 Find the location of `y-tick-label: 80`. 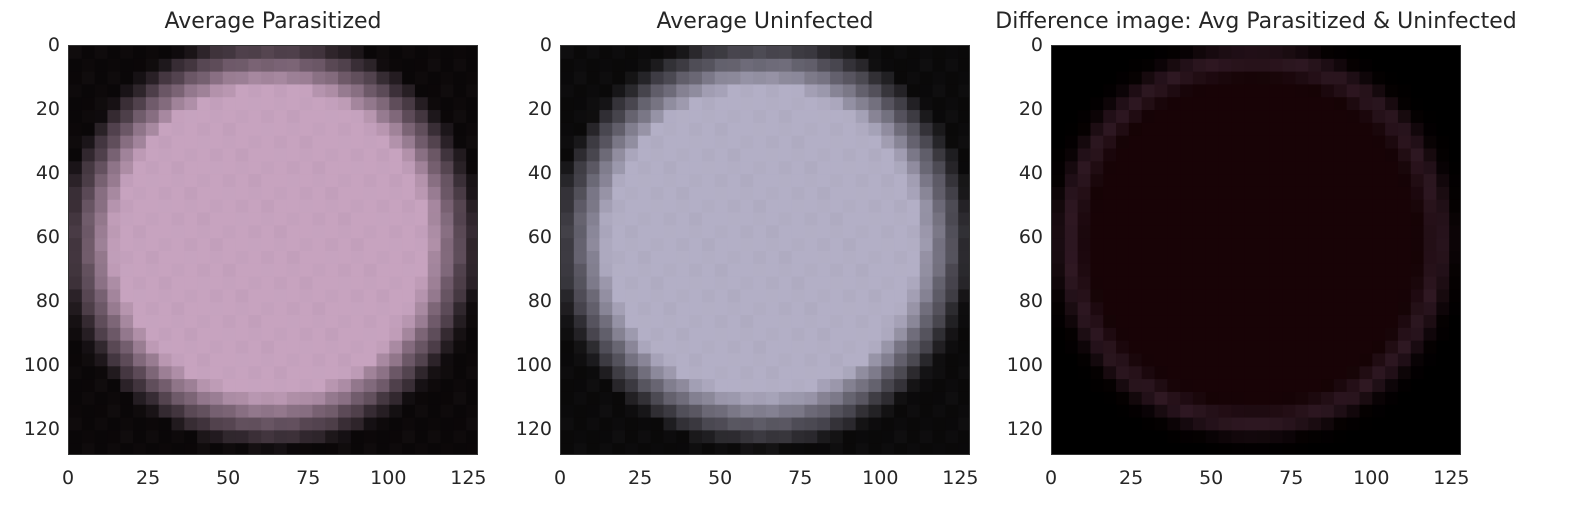

y-tick-label: 80 is located at coordinates (539, 301).